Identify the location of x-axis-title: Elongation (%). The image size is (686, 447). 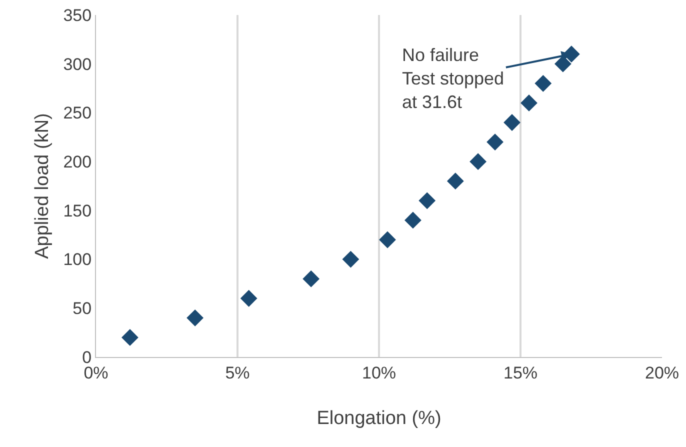
(379, 418).